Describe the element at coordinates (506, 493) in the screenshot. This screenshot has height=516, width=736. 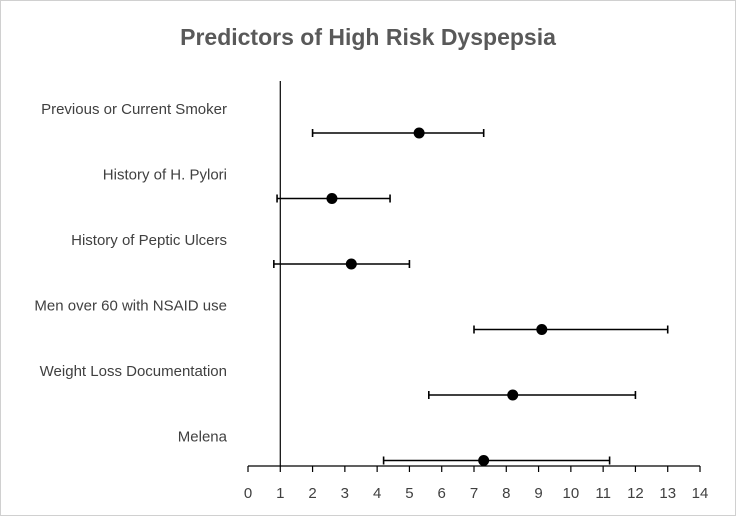
I see `x-tick-label: 8` at that location.